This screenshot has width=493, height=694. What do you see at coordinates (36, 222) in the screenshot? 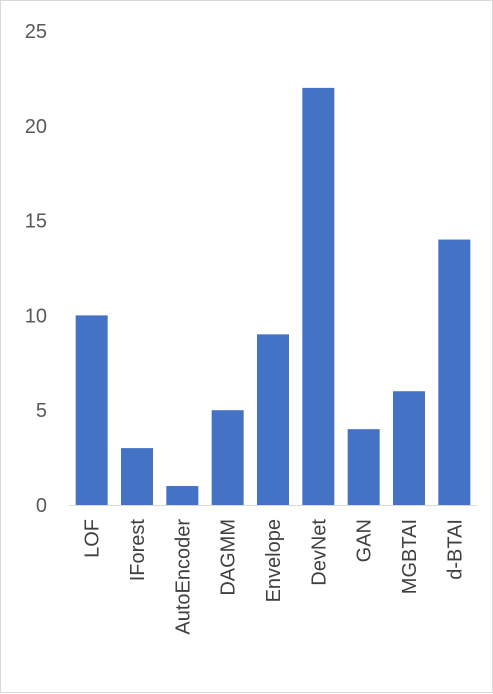
I see `y-tick-label: 15` at bounding box center [36, 222].